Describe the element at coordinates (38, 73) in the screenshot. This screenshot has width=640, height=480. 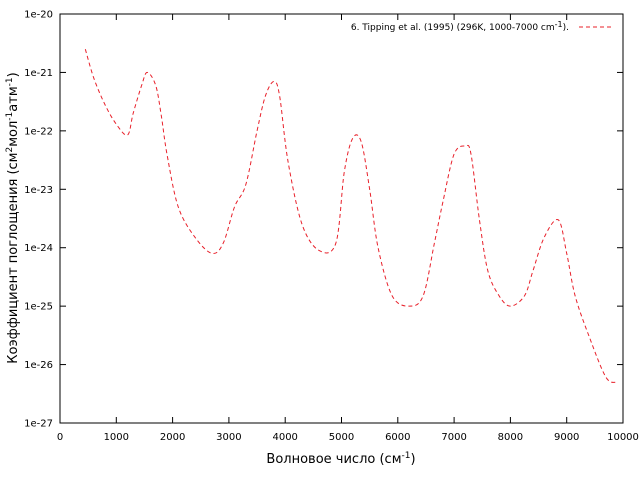
I see `y-tick-label: 1e-21` at that location.